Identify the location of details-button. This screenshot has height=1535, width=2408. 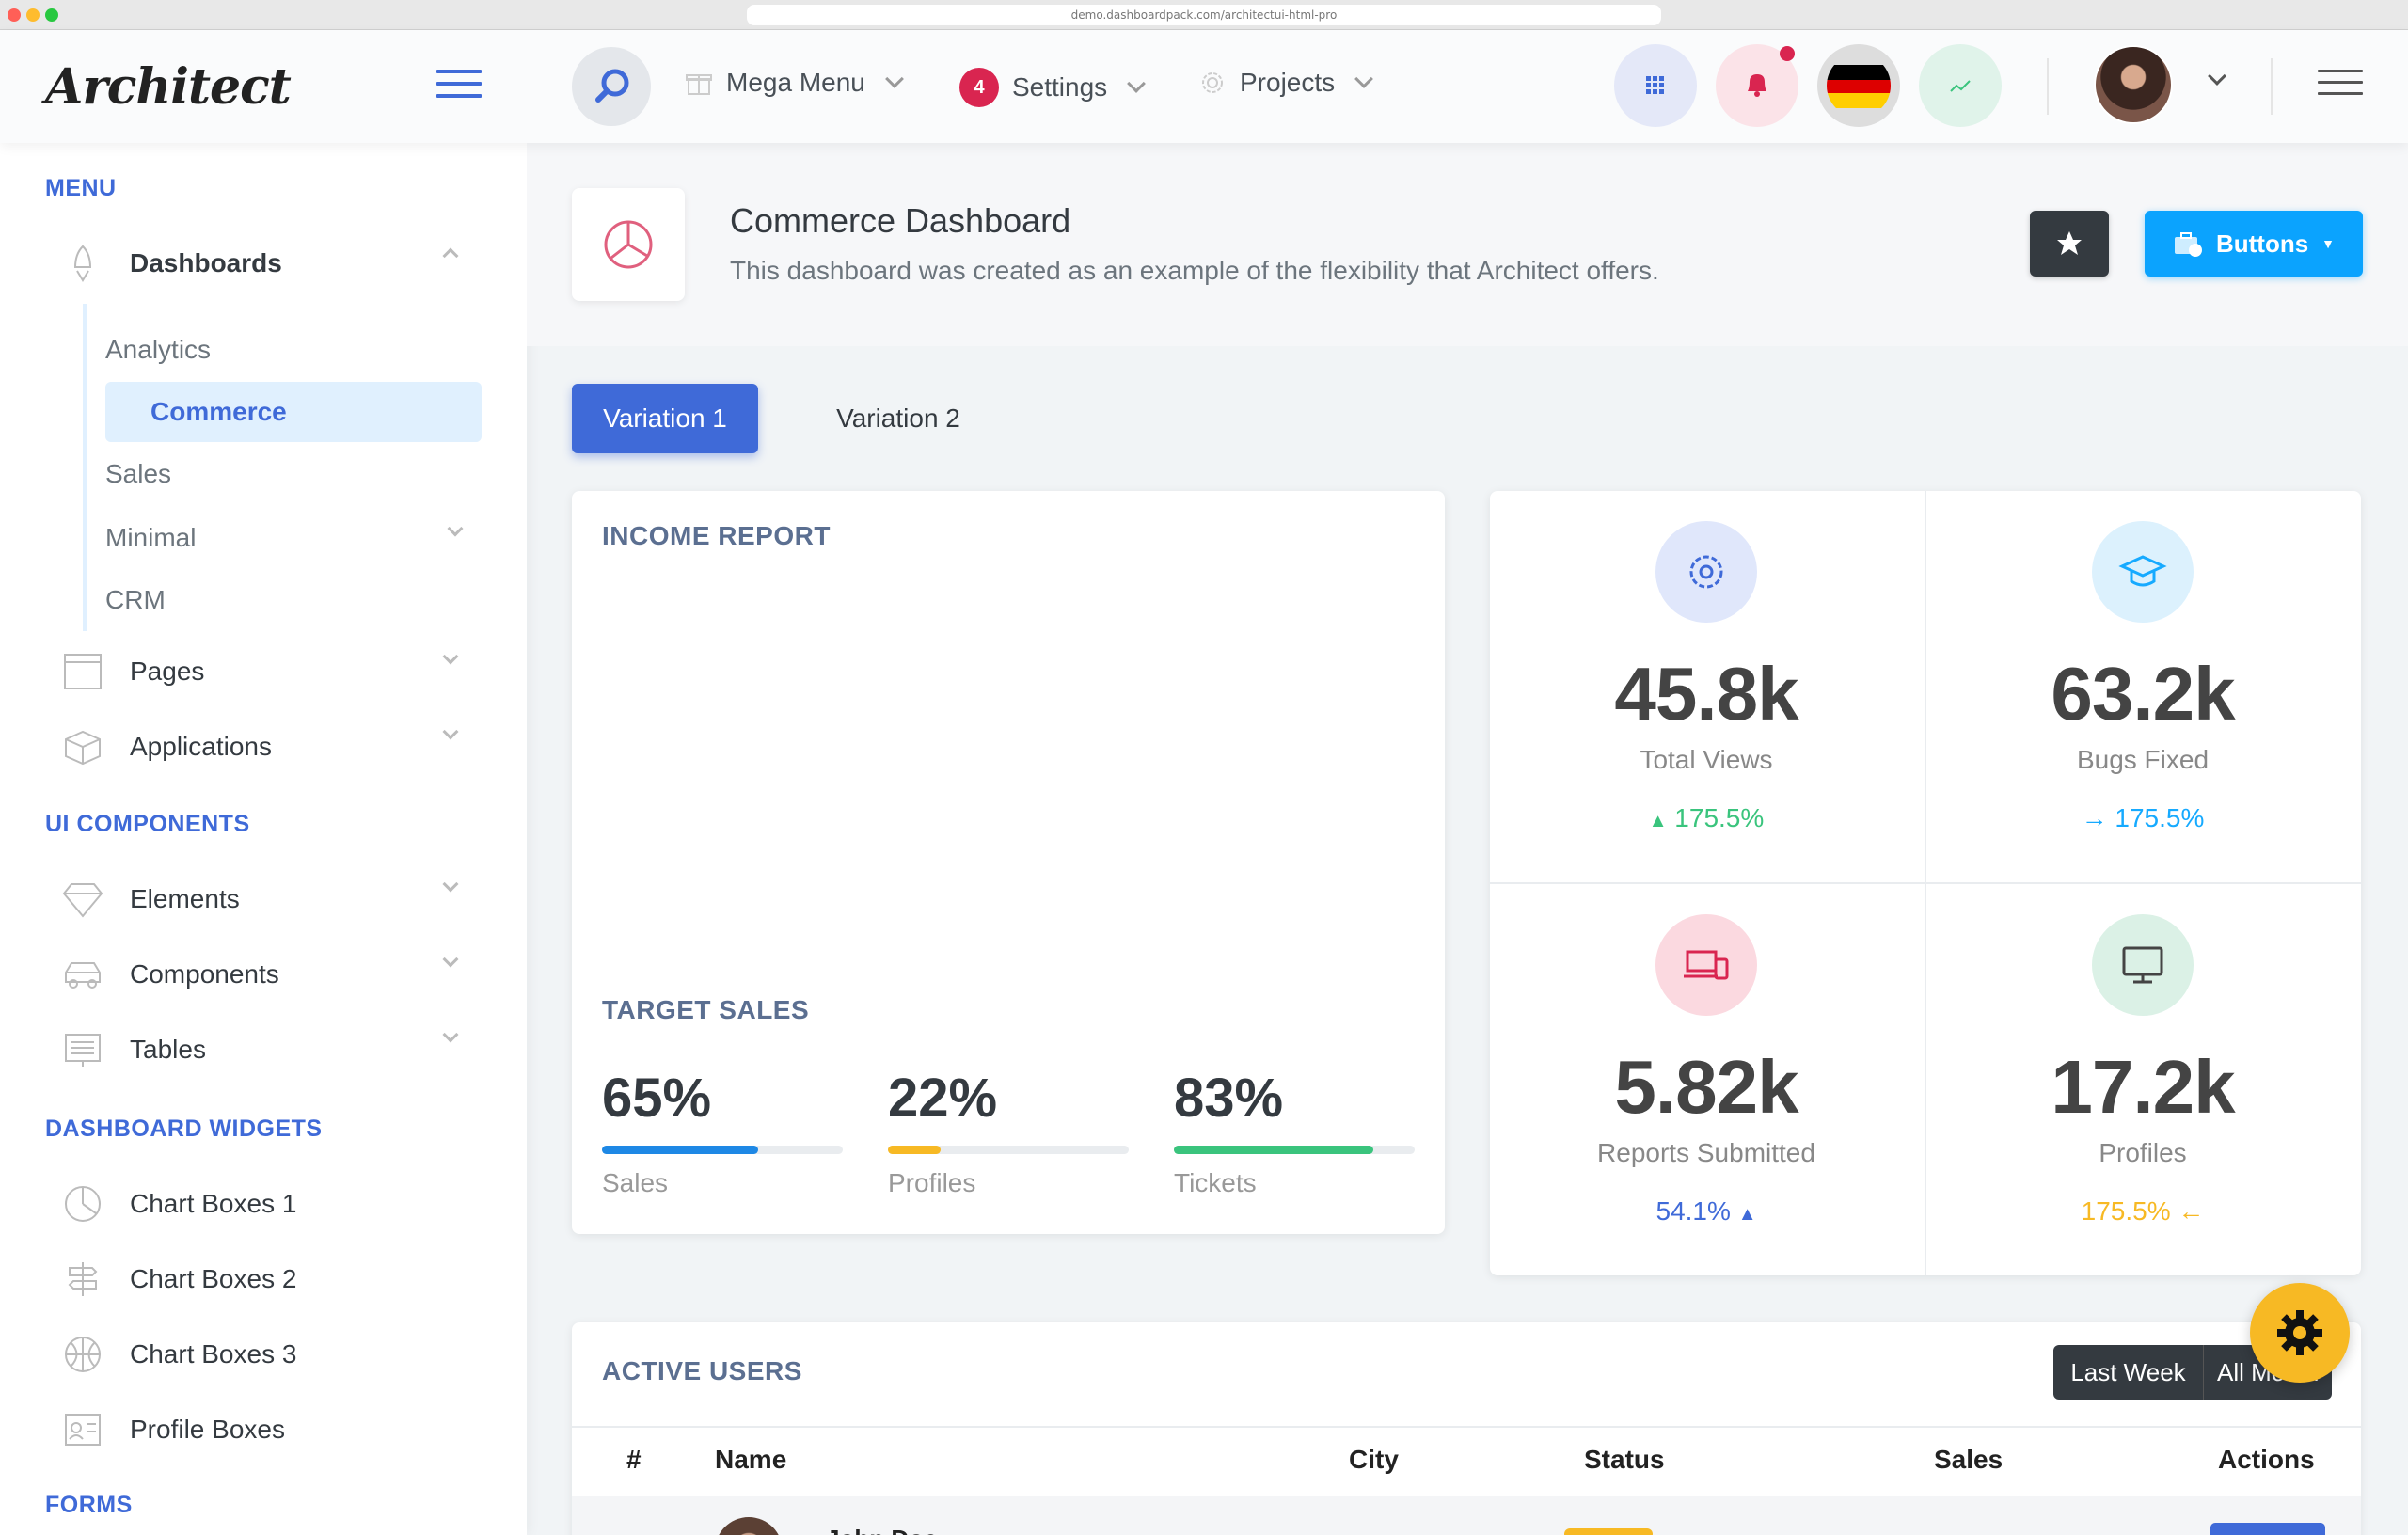
(2268, 1529).